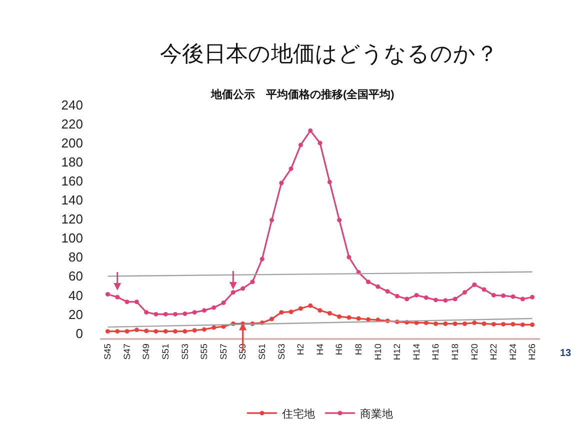 The image size is (584, 439). I want to click on chart-title: 今後日本の地価はどうなるのか？, so click(329, 53).